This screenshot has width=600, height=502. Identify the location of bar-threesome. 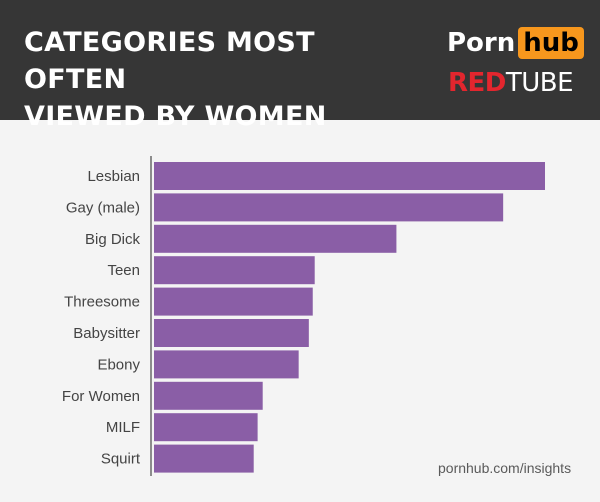
(233, 301).